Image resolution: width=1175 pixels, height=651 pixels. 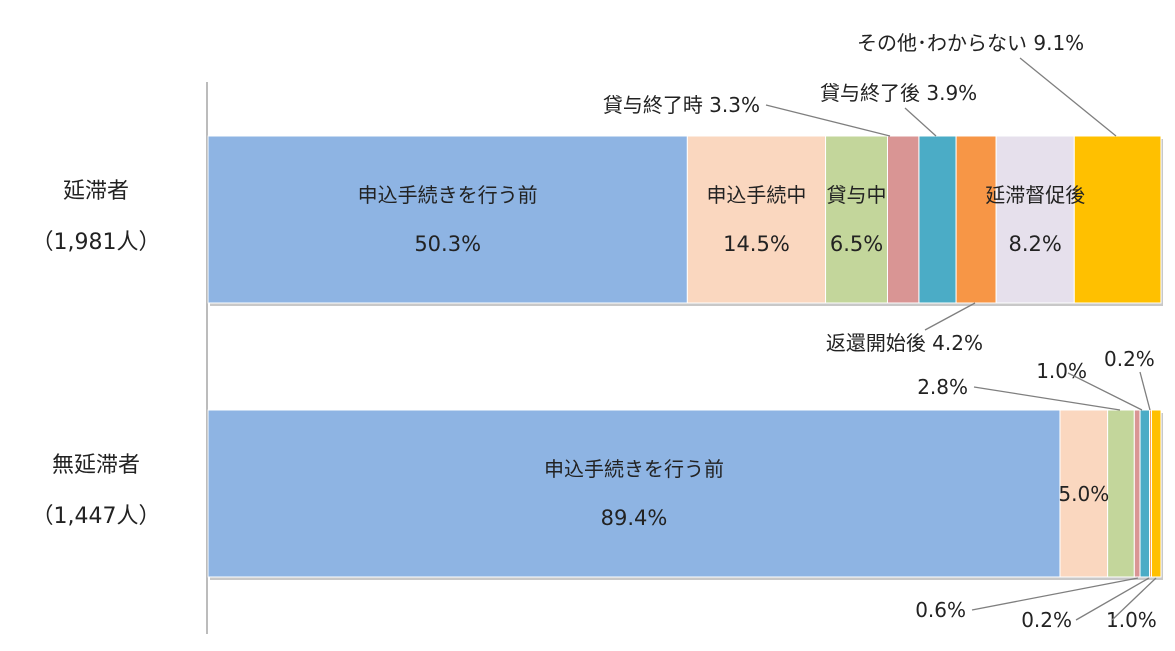 I want to click on category-label: 無延滞者, so click(x=96, y=465).